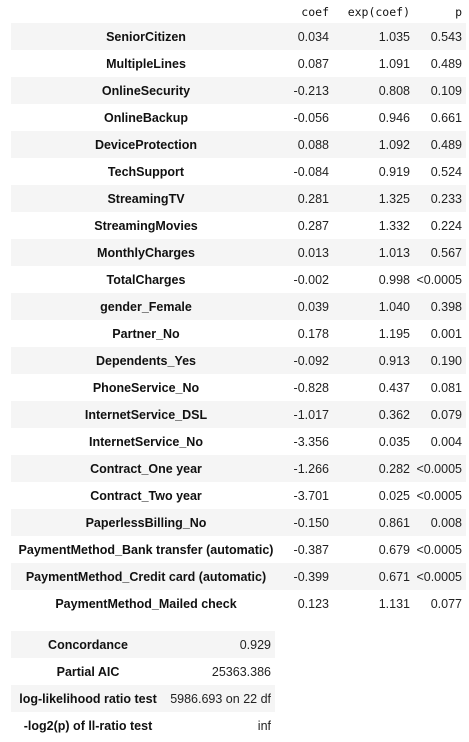 This screenshot has height=742, width=469. Describe the element at coordinates (394, 171) in the screenshot. I see `exp-coef-value: 0.919` at that location.